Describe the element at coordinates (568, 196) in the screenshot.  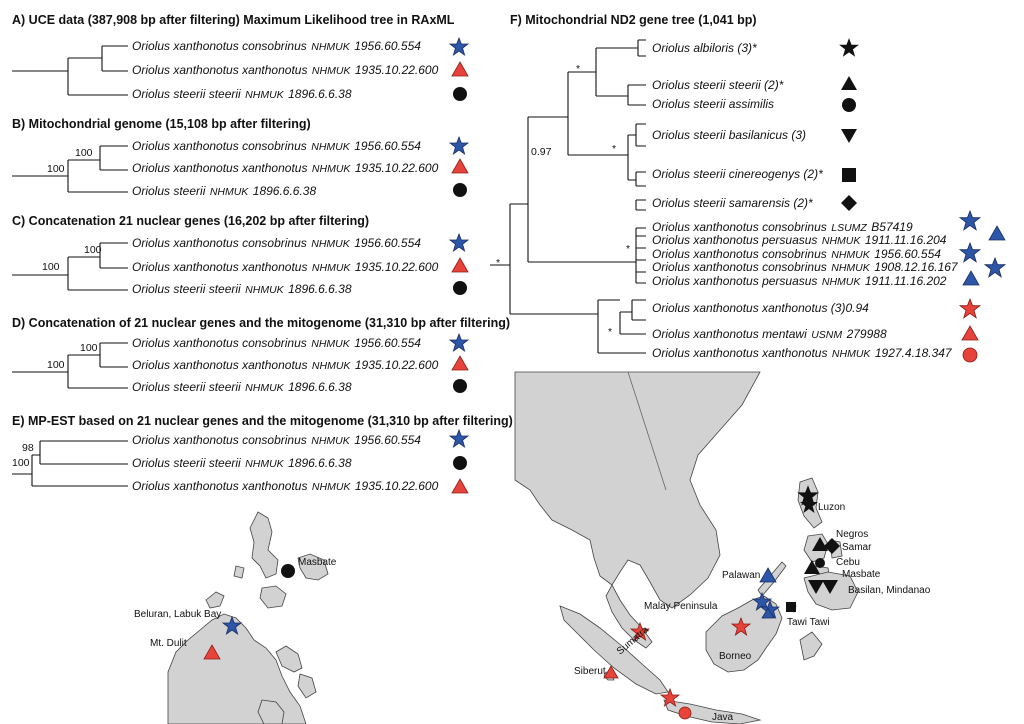
I see `panel-f-tree` at that location.